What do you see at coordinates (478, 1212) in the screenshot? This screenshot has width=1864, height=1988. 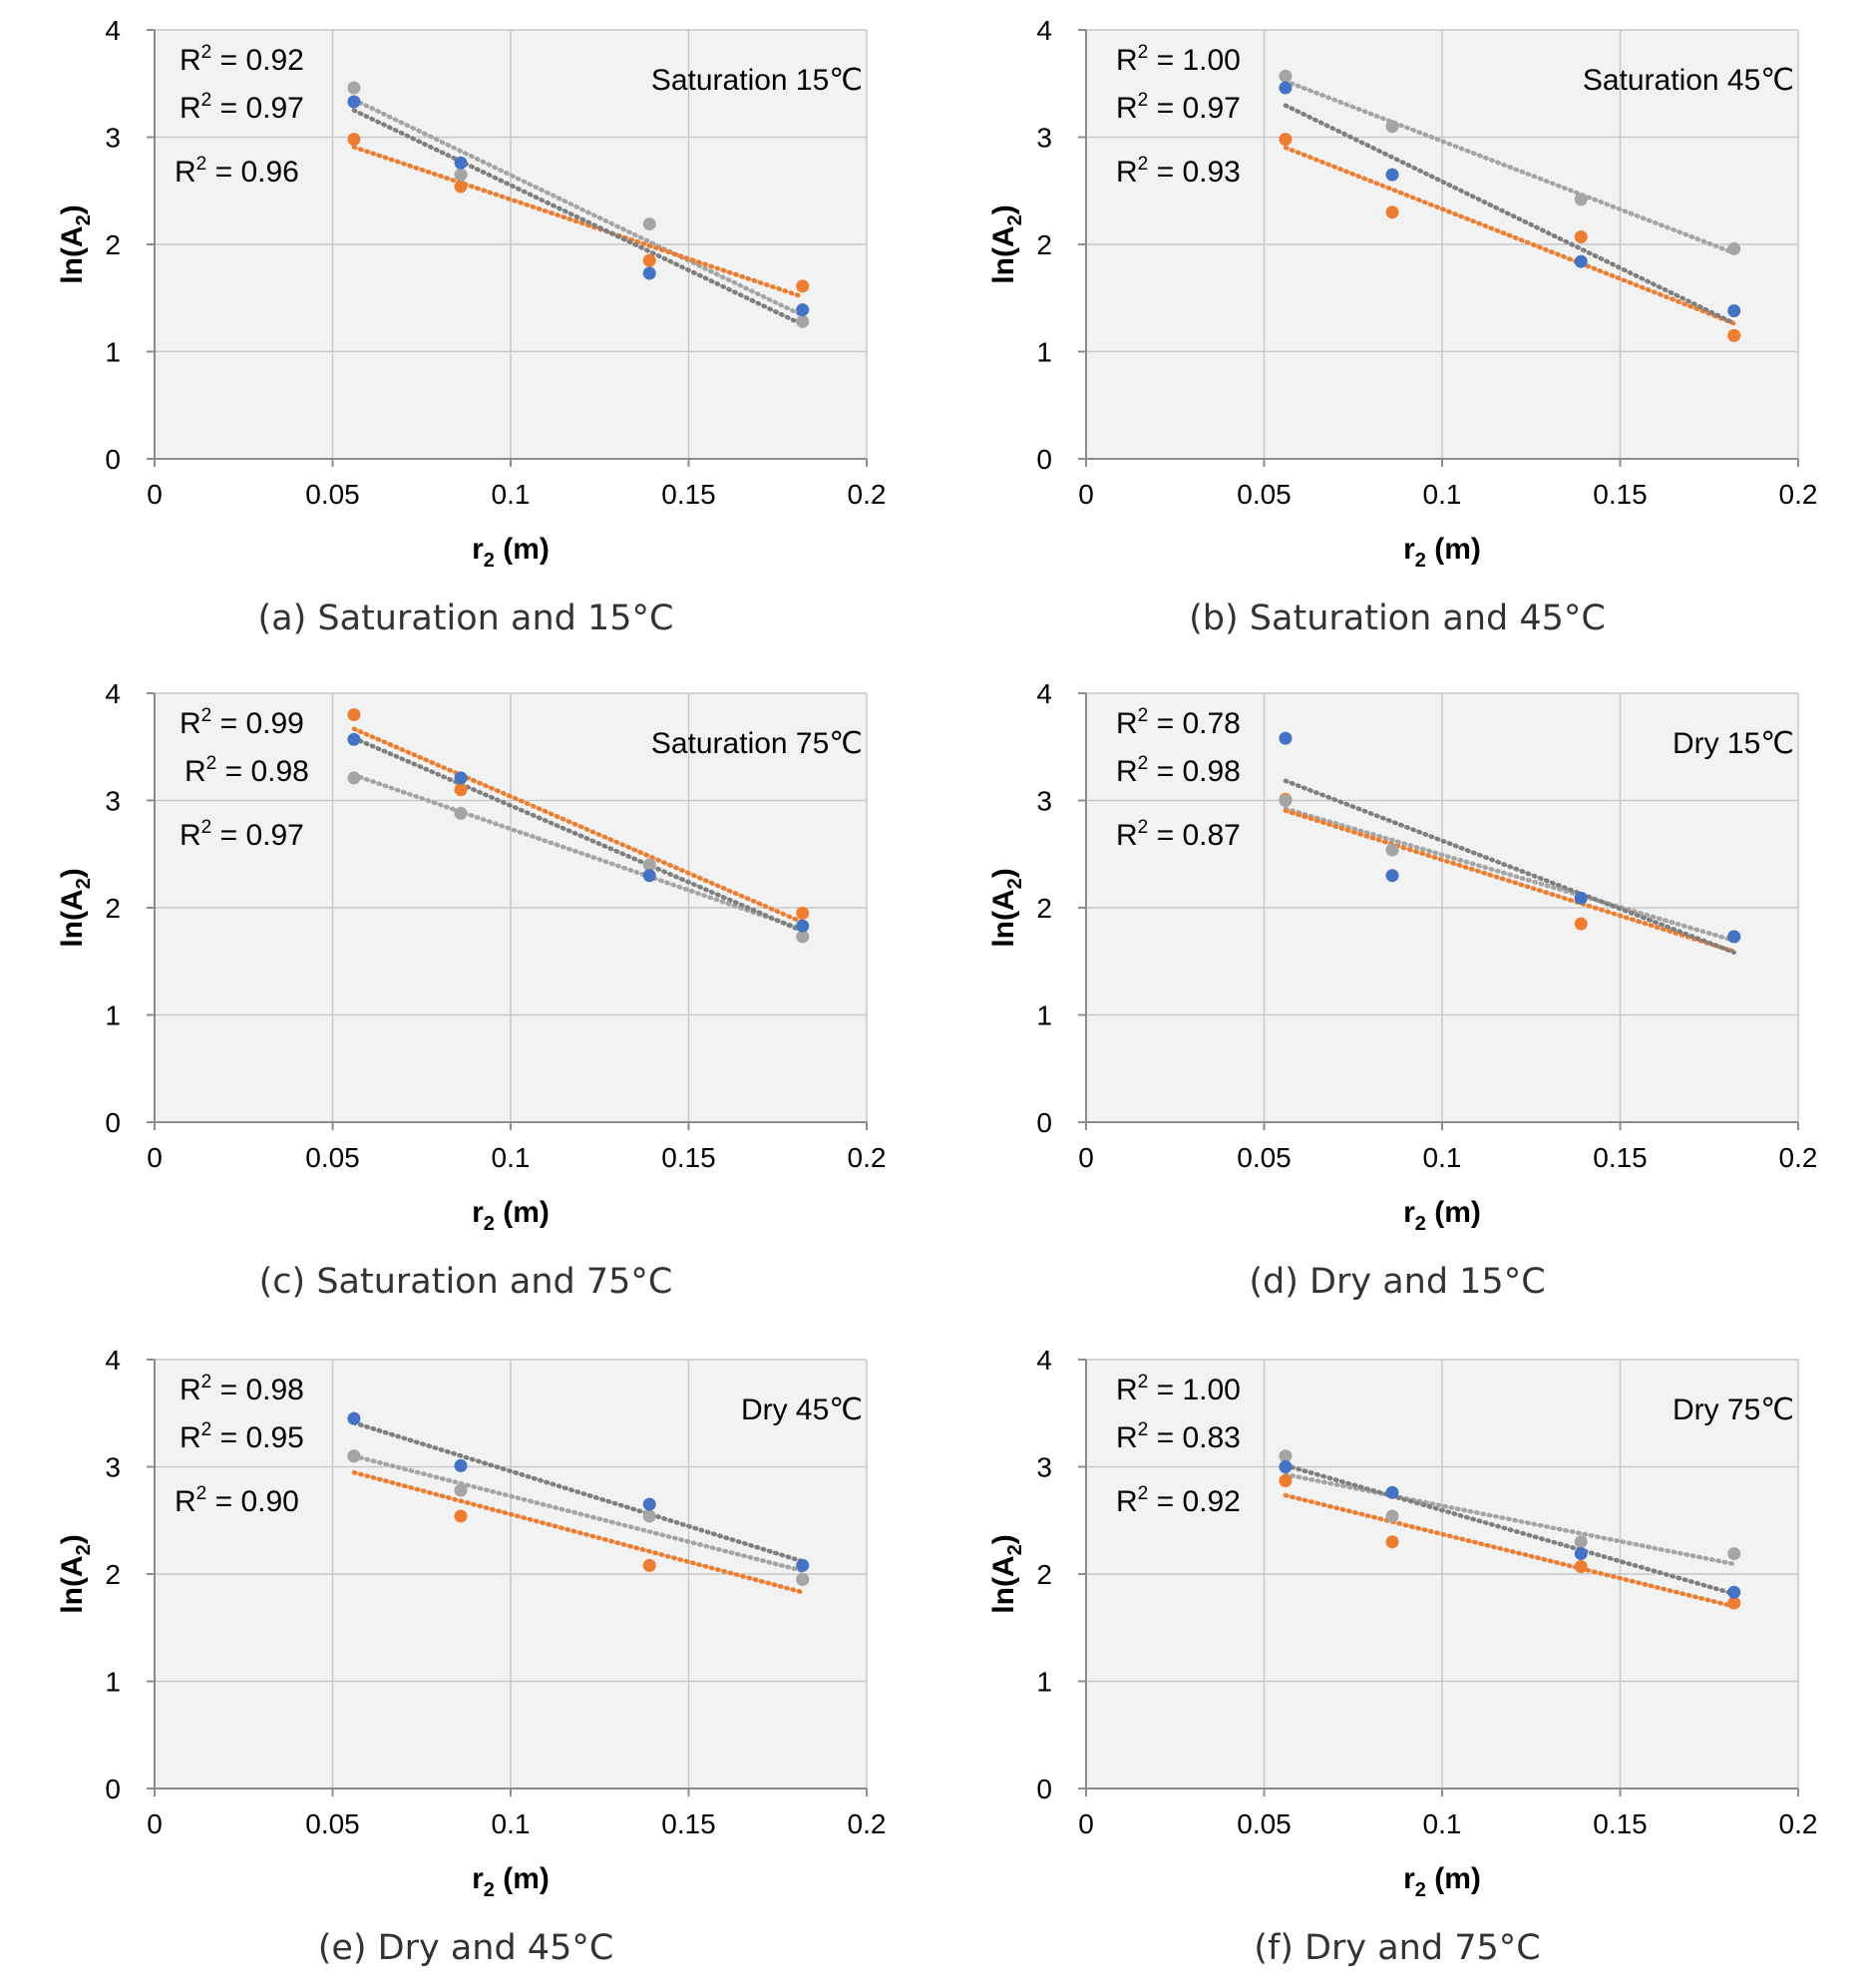 I see `x-axis-label-main: r` at bounding box center [478, 1212].